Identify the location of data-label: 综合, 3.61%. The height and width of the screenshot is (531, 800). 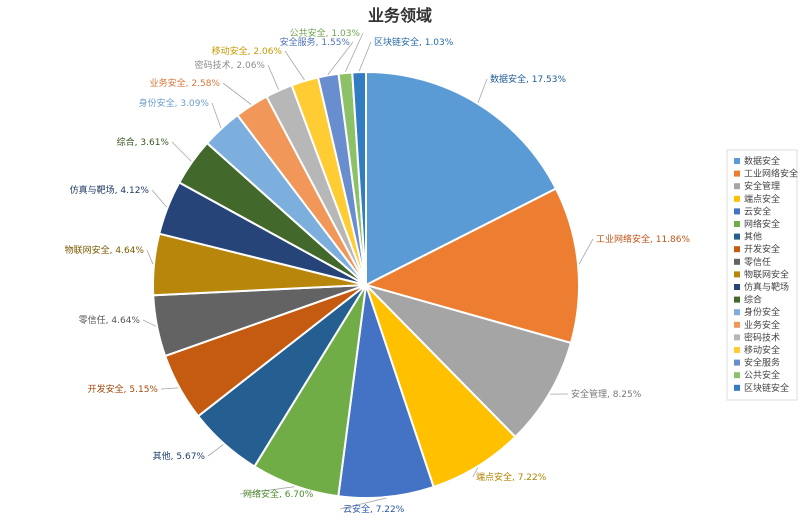
(143, 142).